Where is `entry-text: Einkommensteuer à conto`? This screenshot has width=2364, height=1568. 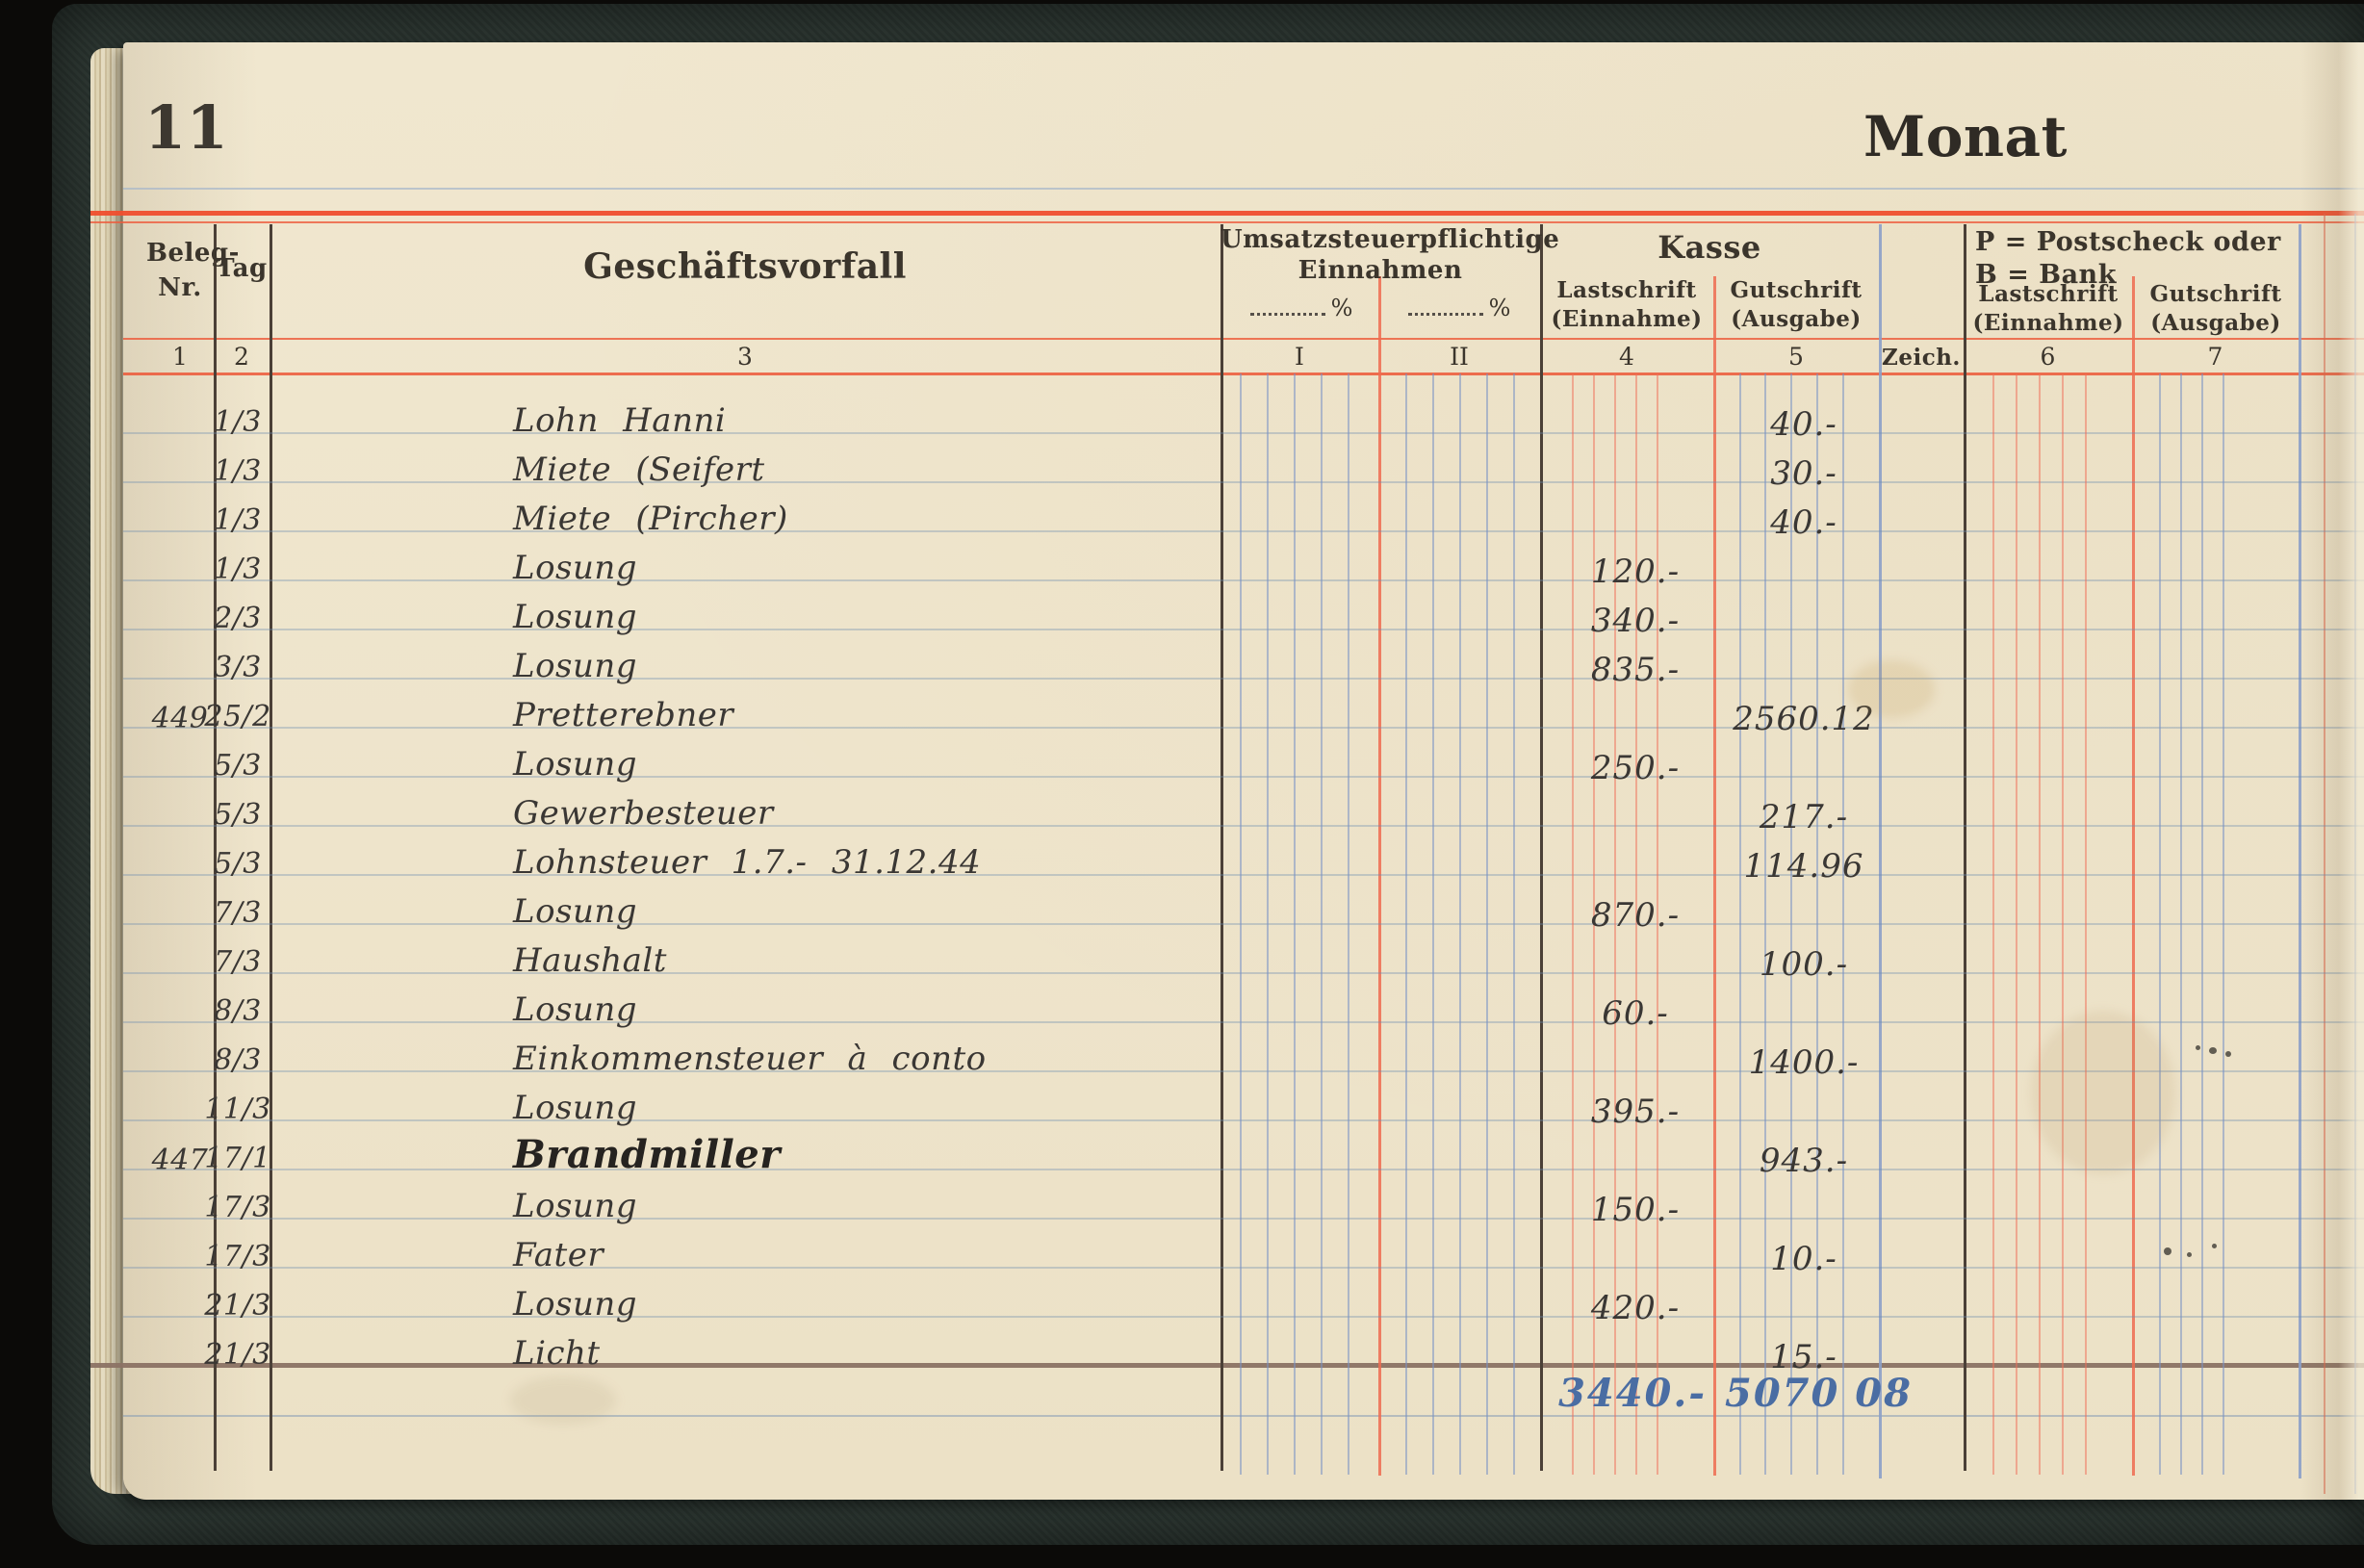
entry-text: Einkommensteuer à conto is located at coordinates (750, 1059).